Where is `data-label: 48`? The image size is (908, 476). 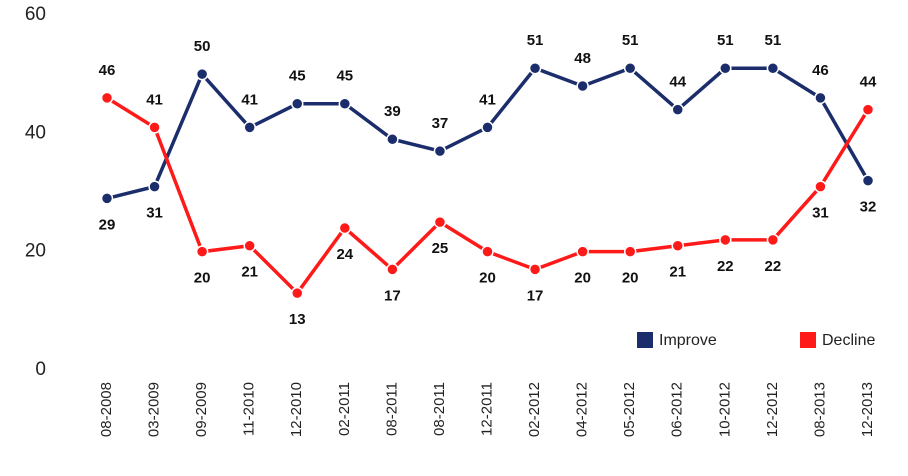 data-label: 48 is located at coordinates (582, 58).